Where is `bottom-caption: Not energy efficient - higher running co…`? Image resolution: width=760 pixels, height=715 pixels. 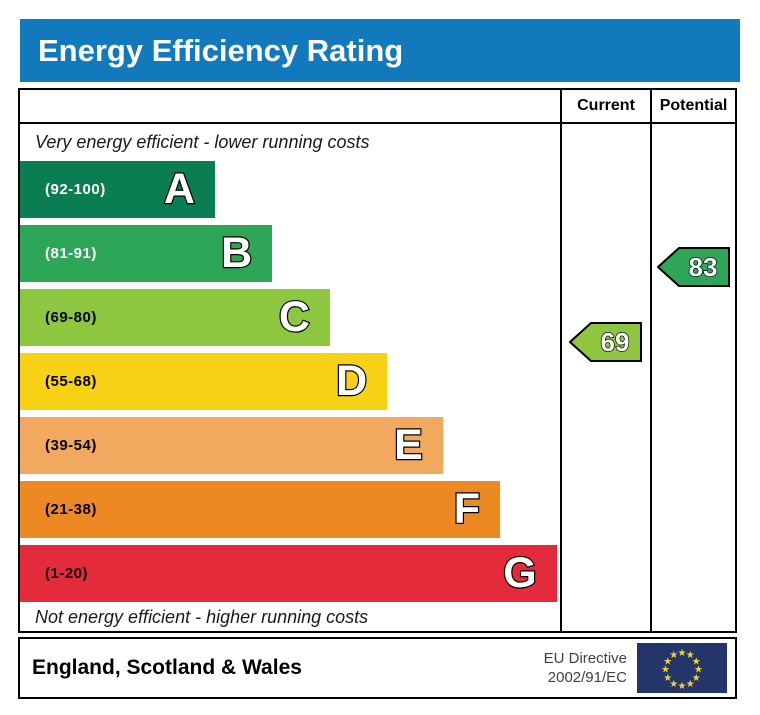 bottom-caption: Not energy efficient - higher running co… is located at coordinates (202, 617).